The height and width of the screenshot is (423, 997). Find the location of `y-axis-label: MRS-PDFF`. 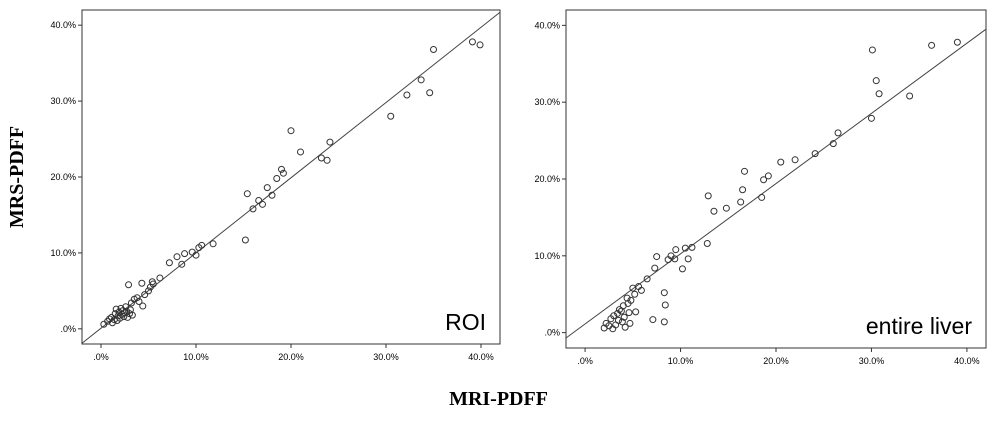

y-axis-label: MRS-PDFF is located at coordinates (17, 177).